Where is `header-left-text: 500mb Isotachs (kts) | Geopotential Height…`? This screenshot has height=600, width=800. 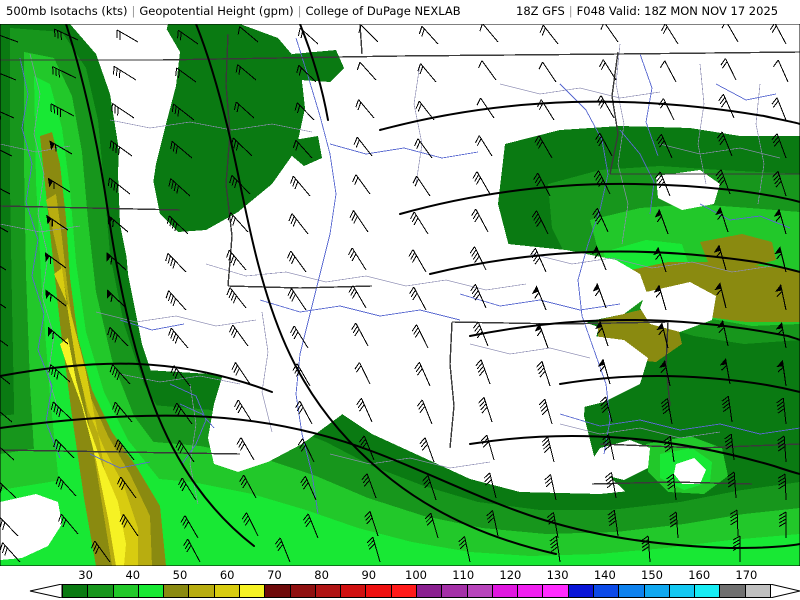 header-left-text: 500mb Isotachs (kts) | Geopotential Height… is located at coordinates (233, 11).